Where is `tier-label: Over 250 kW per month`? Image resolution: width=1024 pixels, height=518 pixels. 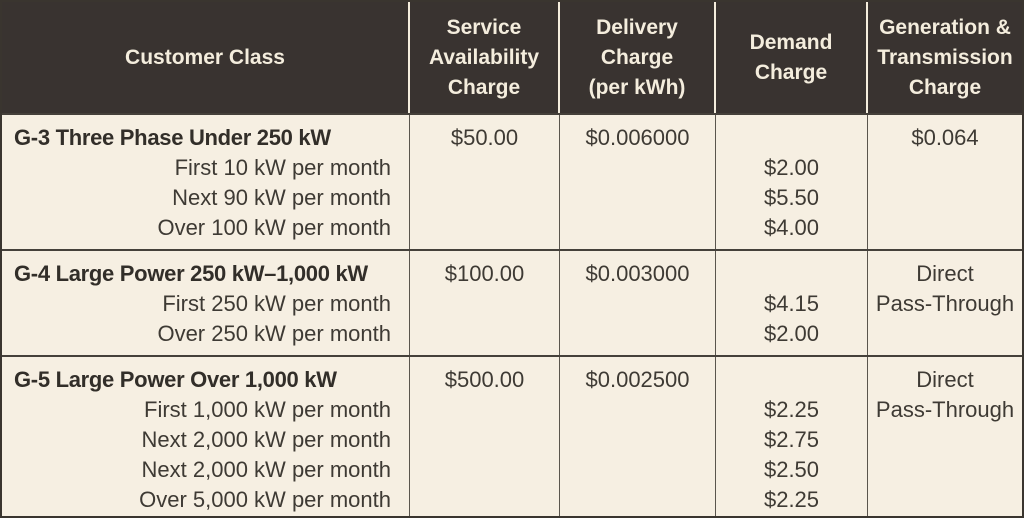 tier-label: Over 250 kW per month is located at coordinates (274, 333).